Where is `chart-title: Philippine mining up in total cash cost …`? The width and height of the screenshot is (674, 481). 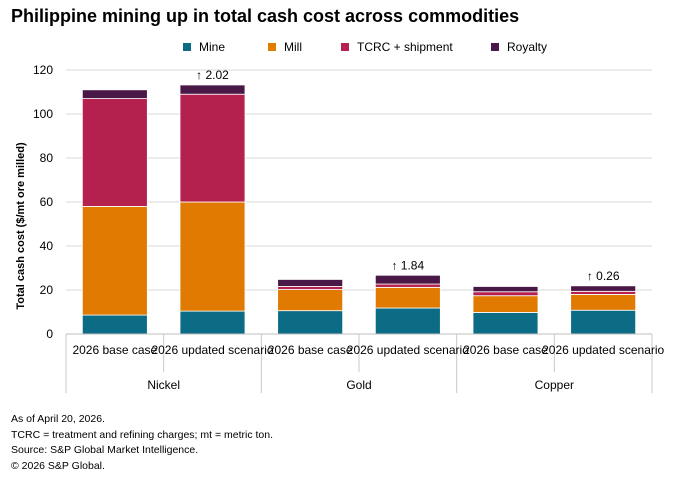 chart-title: Philippine mining up in total cash cost … is located at coordinates (265, 16).